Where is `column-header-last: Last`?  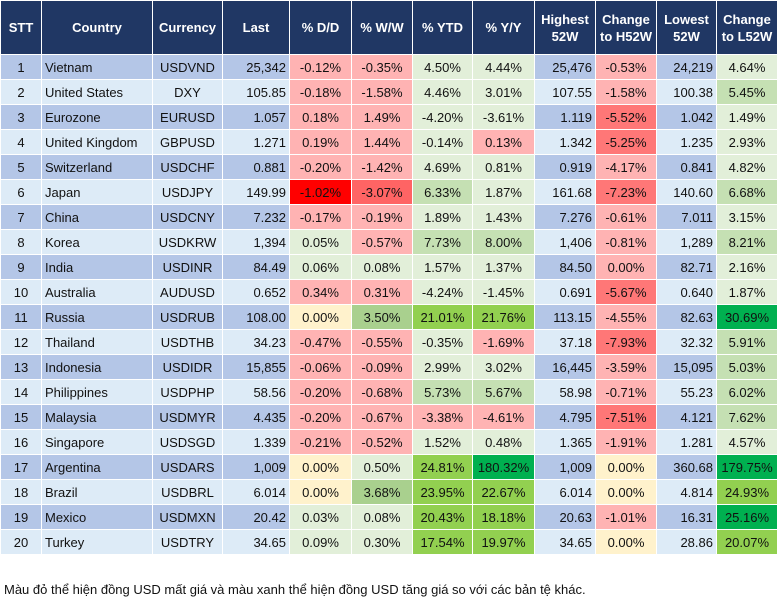 column-header-last: Last is located at coordinates (256, 27).